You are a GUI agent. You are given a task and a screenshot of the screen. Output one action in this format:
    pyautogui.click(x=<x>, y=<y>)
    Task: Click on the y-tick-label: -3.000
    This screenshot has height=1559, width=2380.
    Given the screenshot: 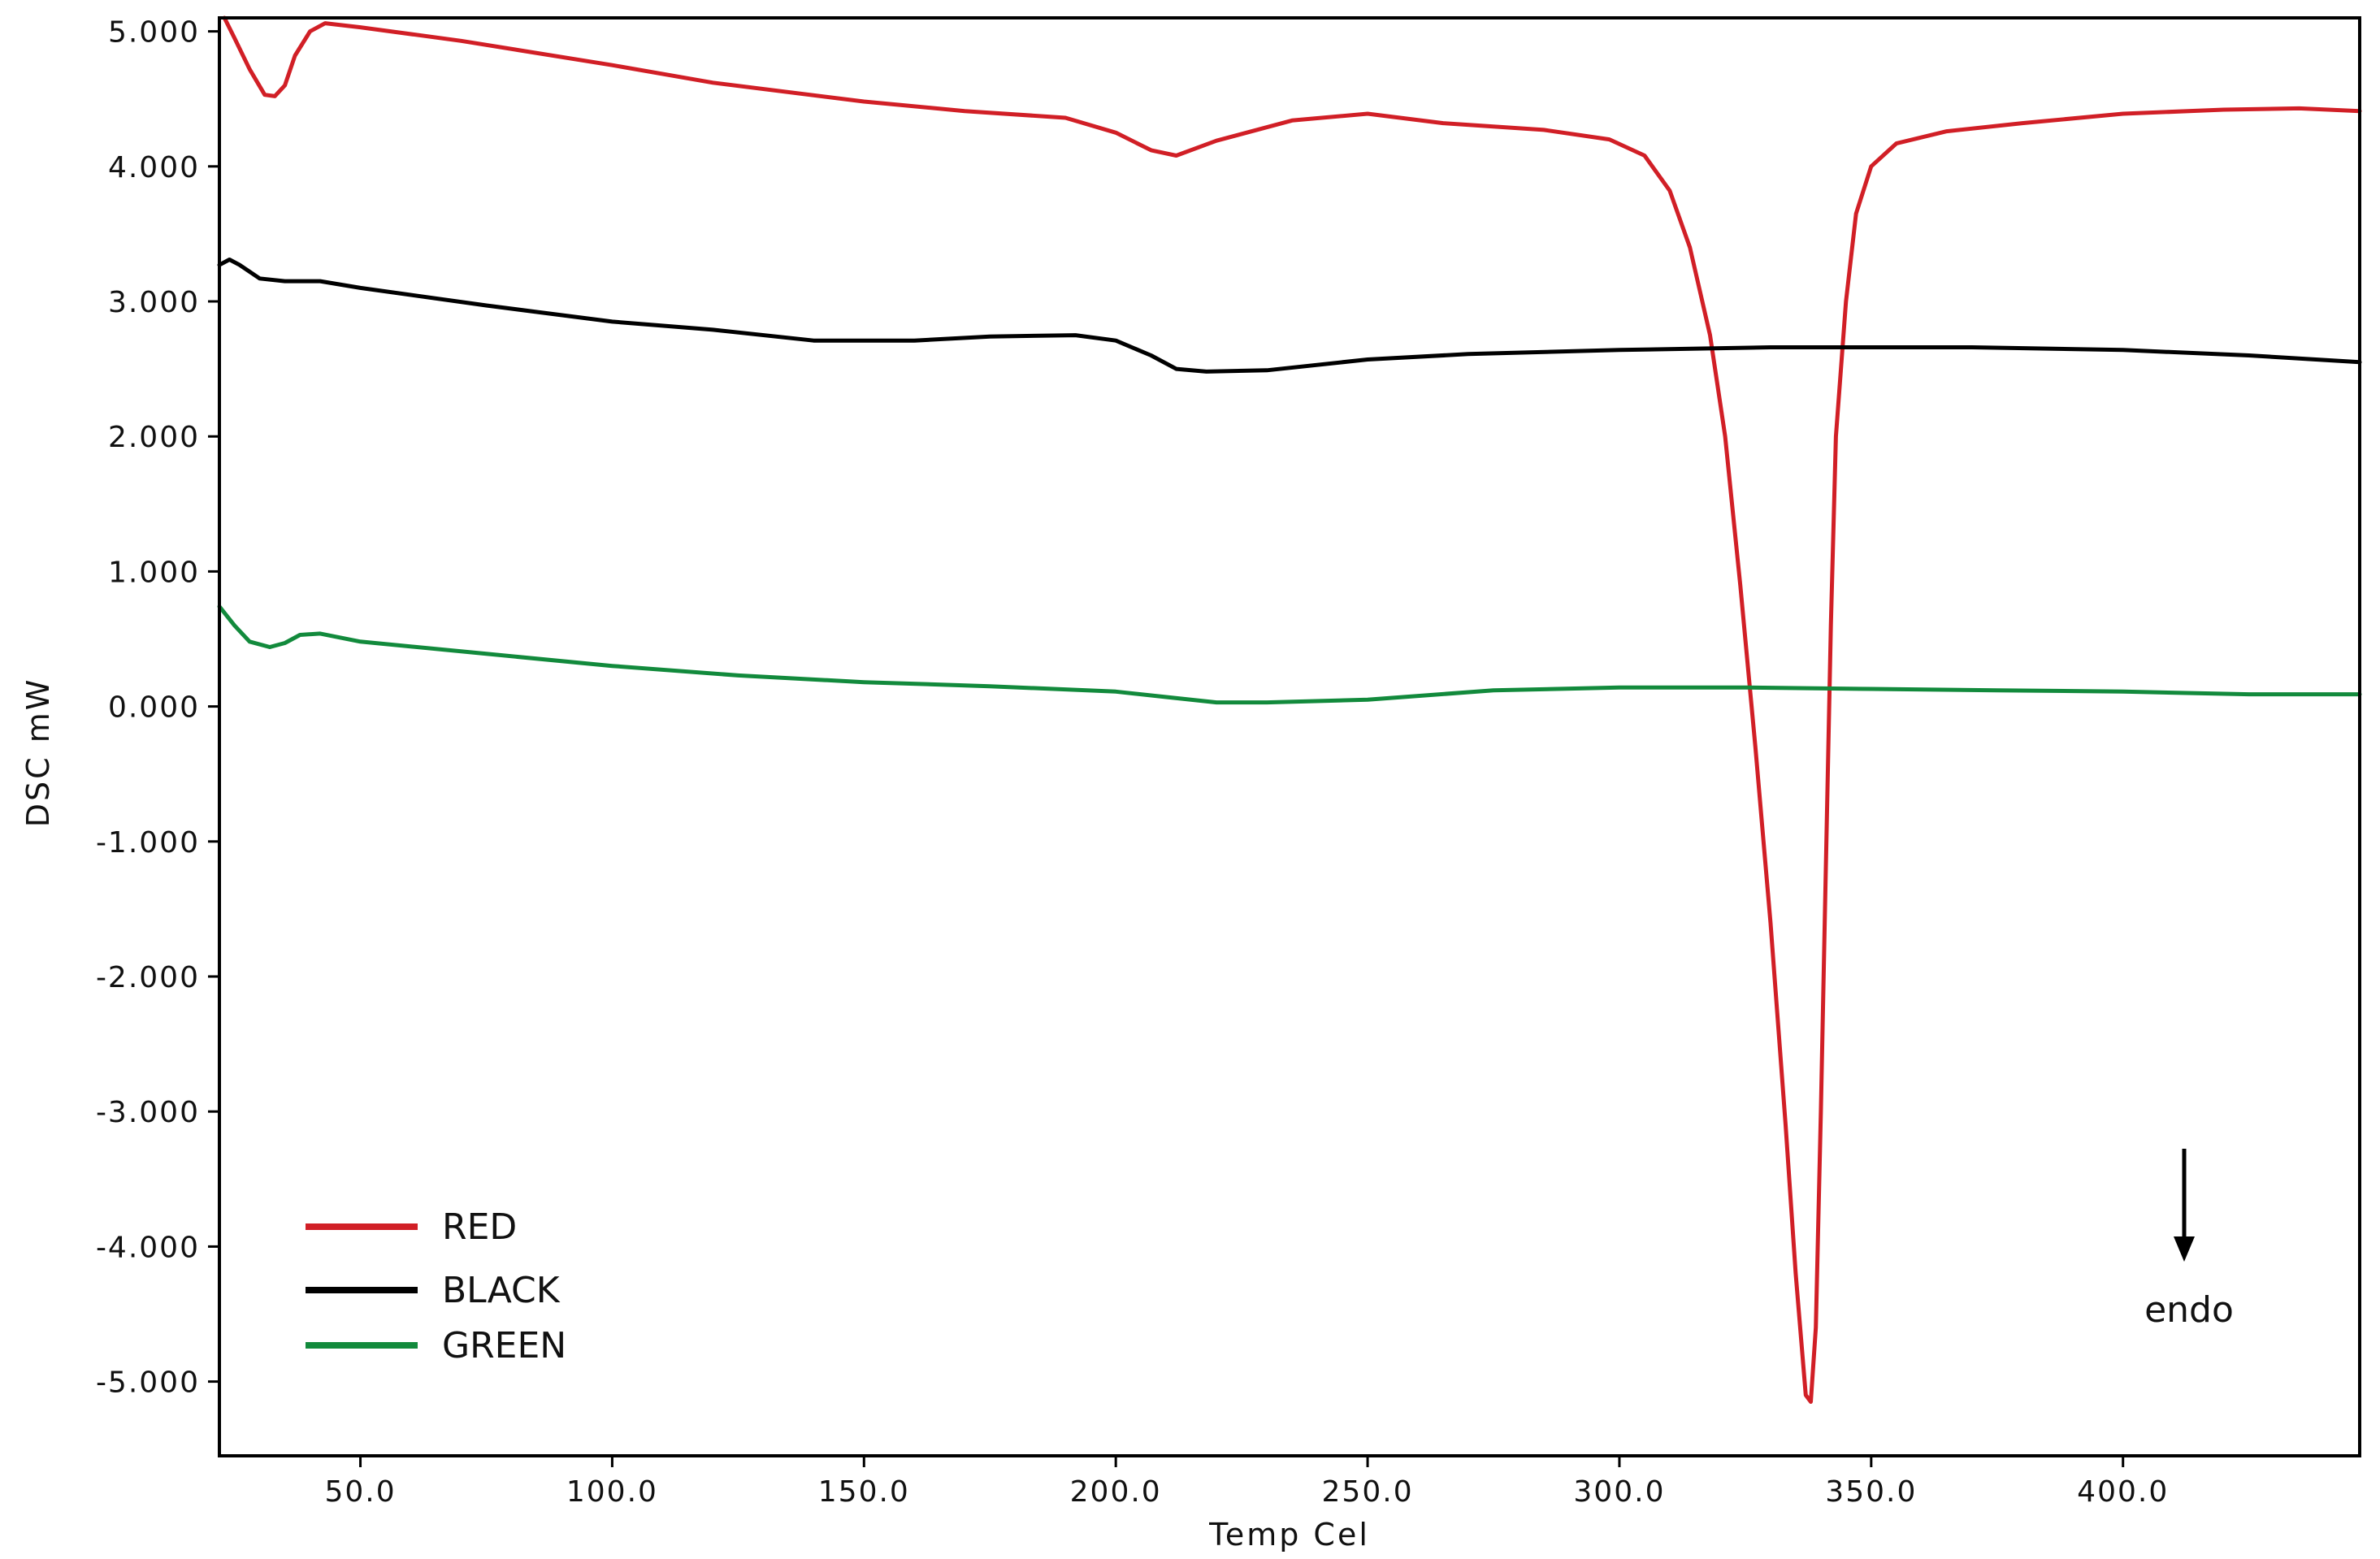 What is the action you would take?
    pyautogui.click(x=148, y=1113)
    